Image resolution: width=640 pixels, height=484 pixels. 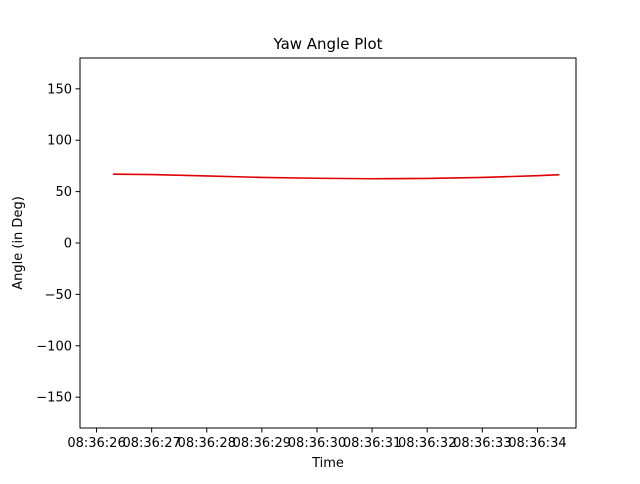 What do you see at coordinates (427, 443) in the screenshot?
I see `x-tick-label: 08:36:32` at bounding box center [427, 443].